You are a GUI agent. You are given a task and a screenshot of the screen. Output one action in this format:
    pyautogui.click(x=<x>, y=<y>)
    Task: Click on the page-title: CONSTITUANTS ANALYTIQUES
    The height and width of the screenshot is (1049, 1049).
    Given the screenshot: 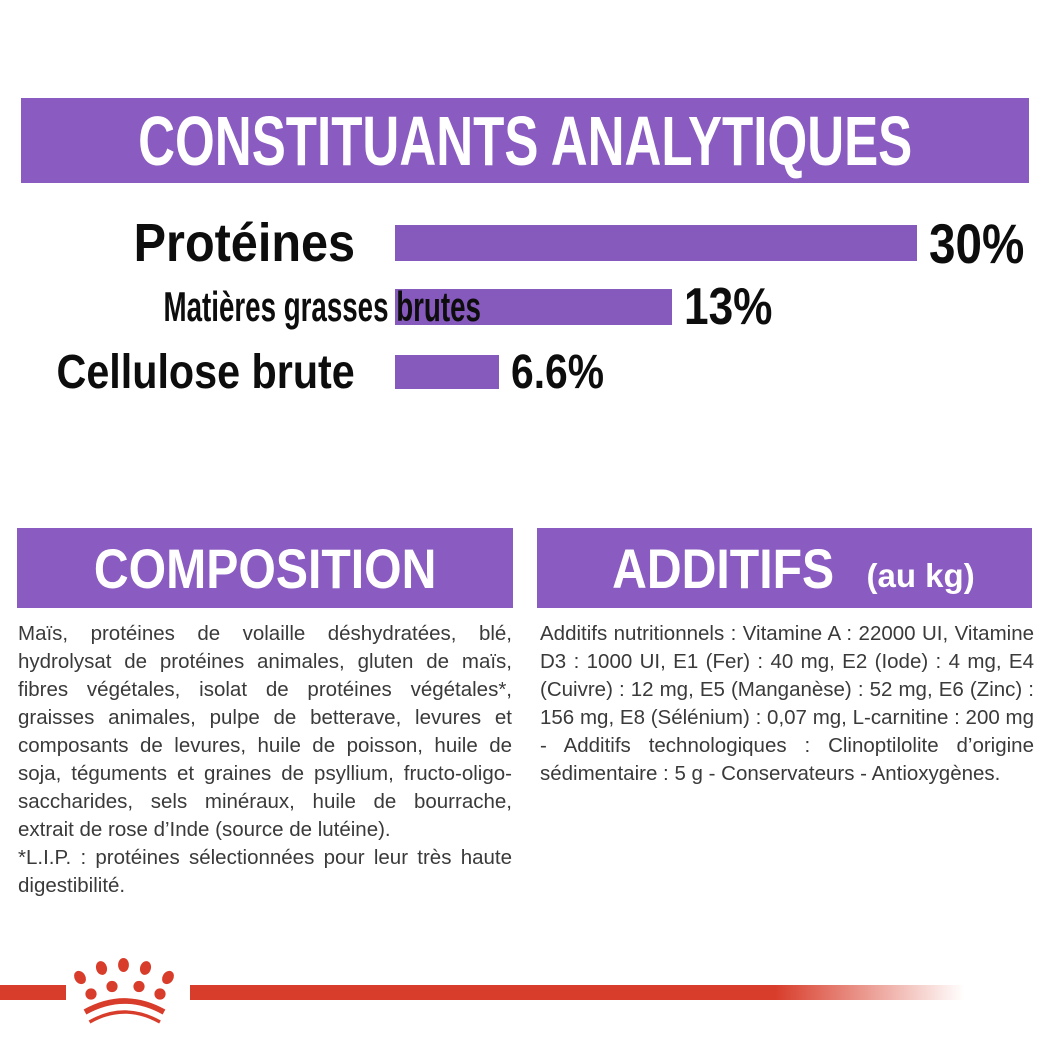 What is the action you would take?
    pyautogui.click(x=525, y=140)
    